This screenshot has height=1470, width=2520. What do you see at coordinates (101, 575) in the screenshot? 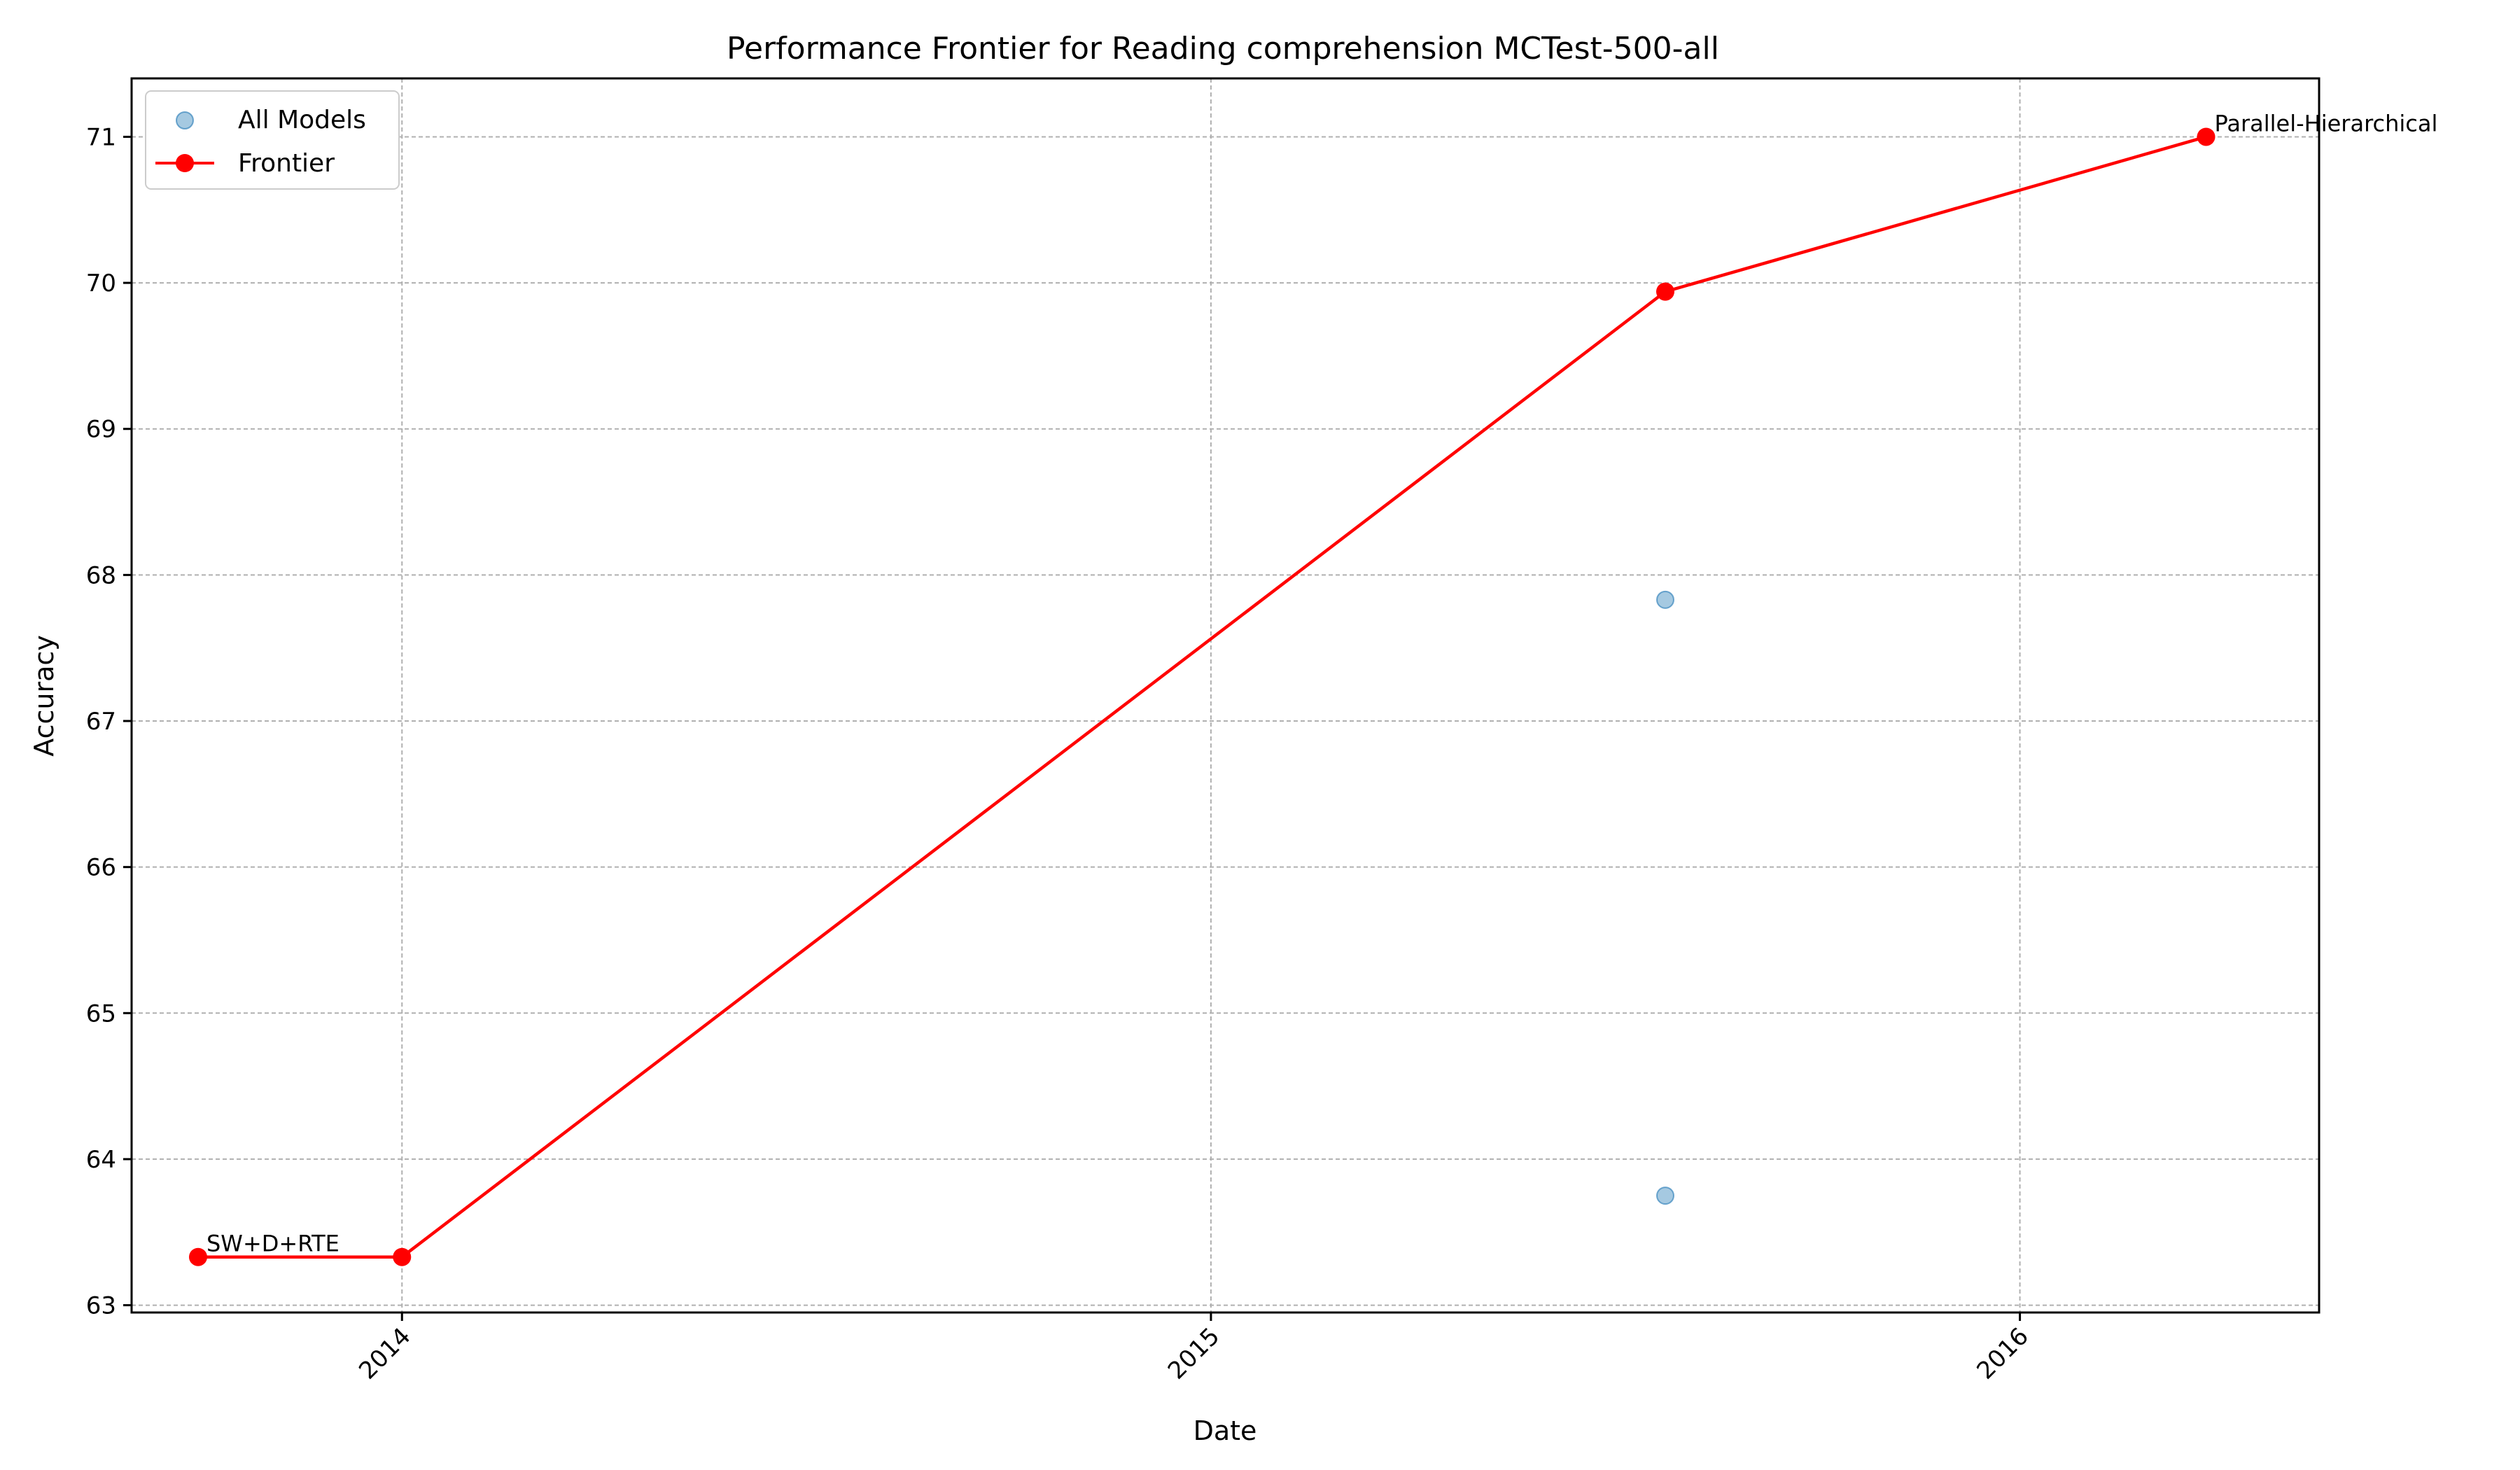
I see `y-tick-label: 68` at bounding box center [101, 575].